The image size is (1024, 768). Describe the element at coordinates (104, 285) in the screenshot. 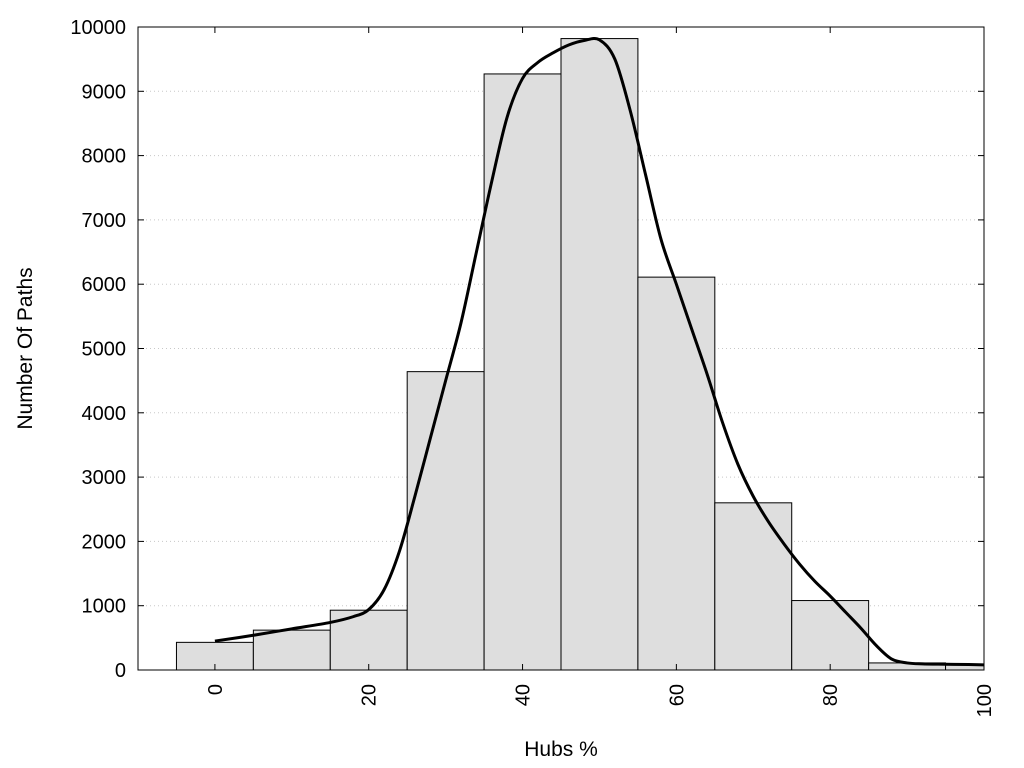

I see `y-tick-label: 6000` at that location.